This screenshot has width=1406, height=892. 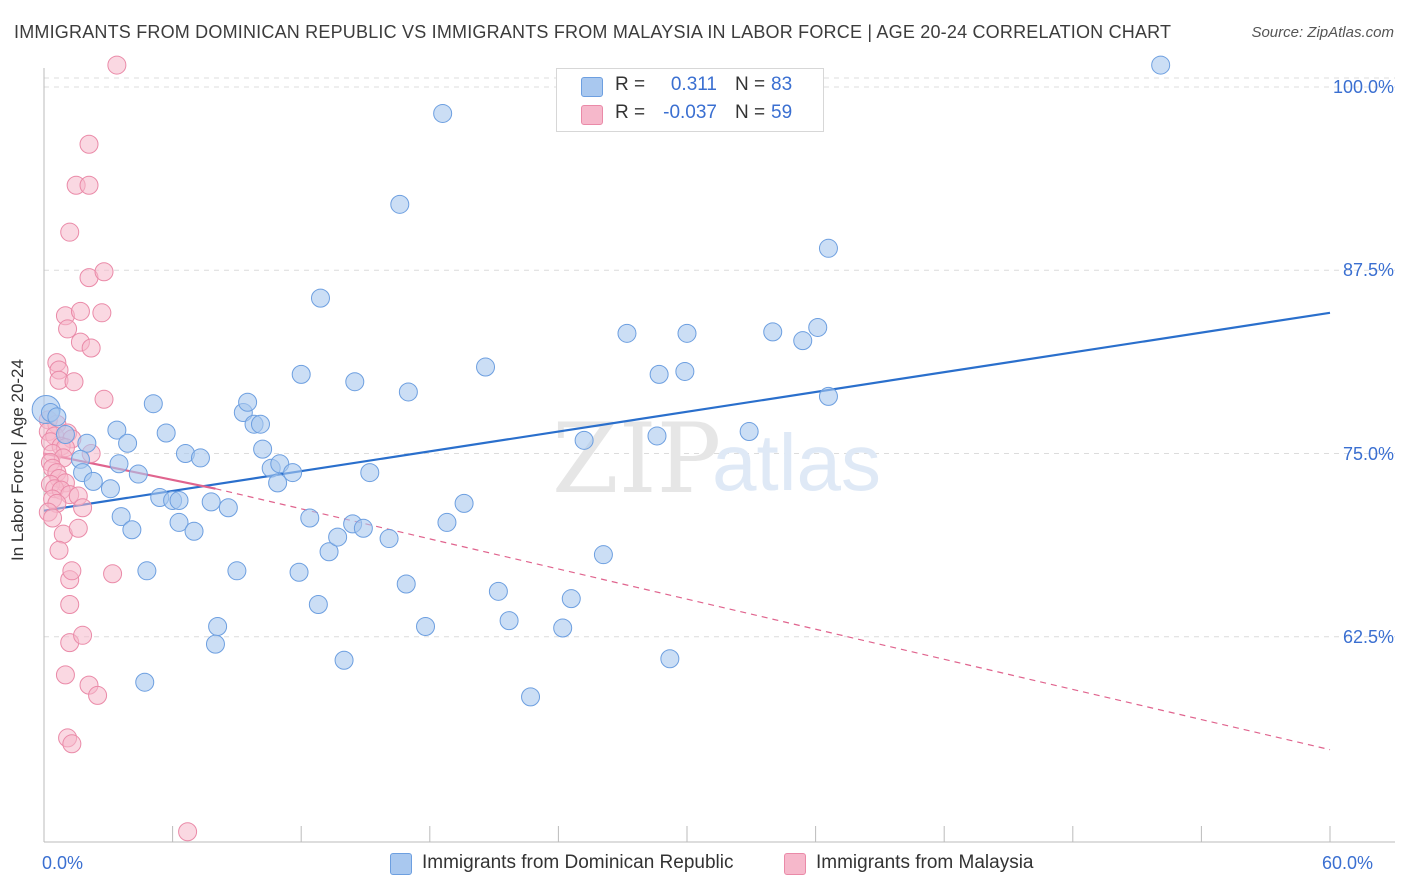 I want to click on source-label: Source: ZipAtlas.com, so click(x=1322, y=32).